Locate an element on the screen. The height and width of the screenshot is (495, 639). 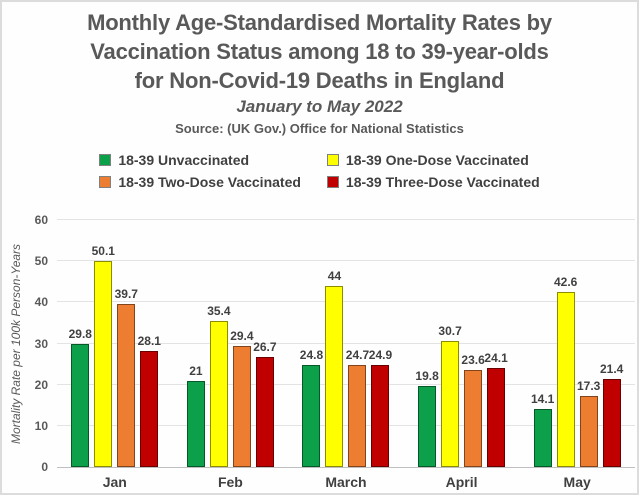
bar: 21 is located at coordinates (195, 415).